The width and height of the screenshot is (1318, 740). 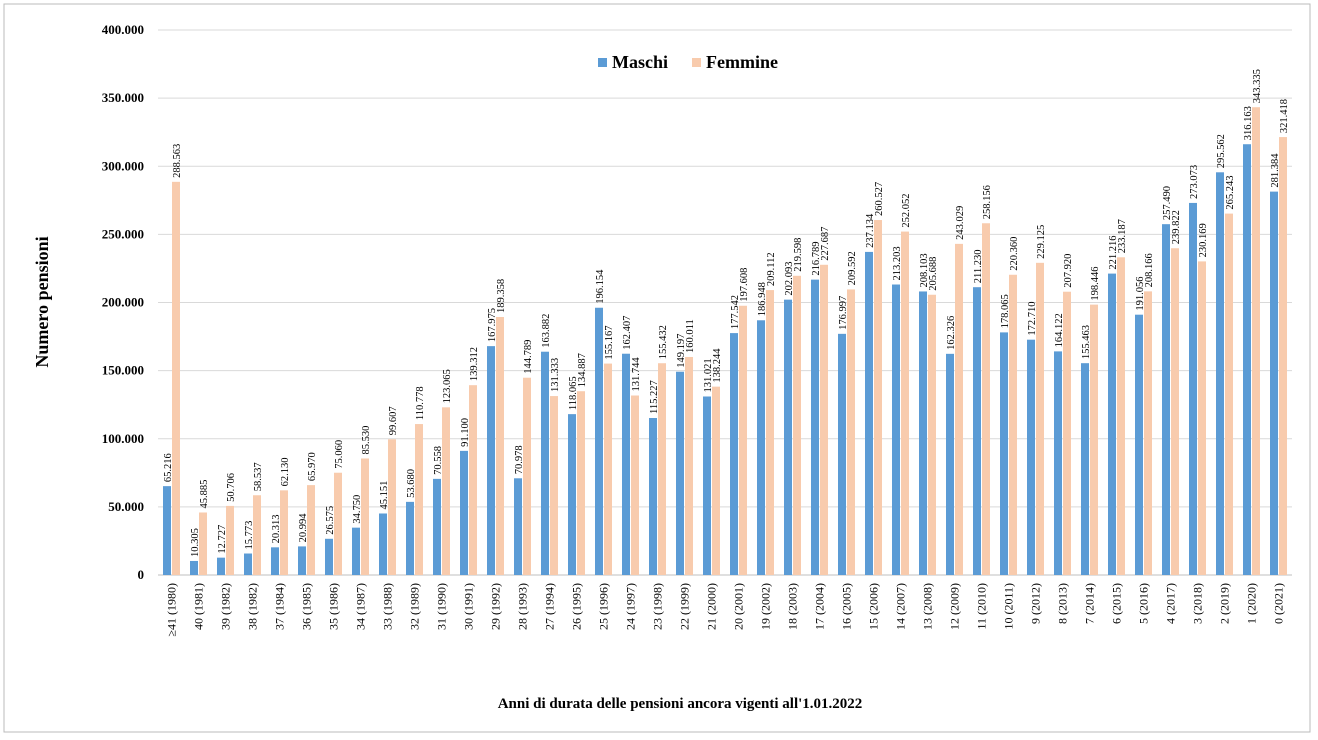 I want to click on y-axis-title: Numero pensioni, so click(x=42, y=301).